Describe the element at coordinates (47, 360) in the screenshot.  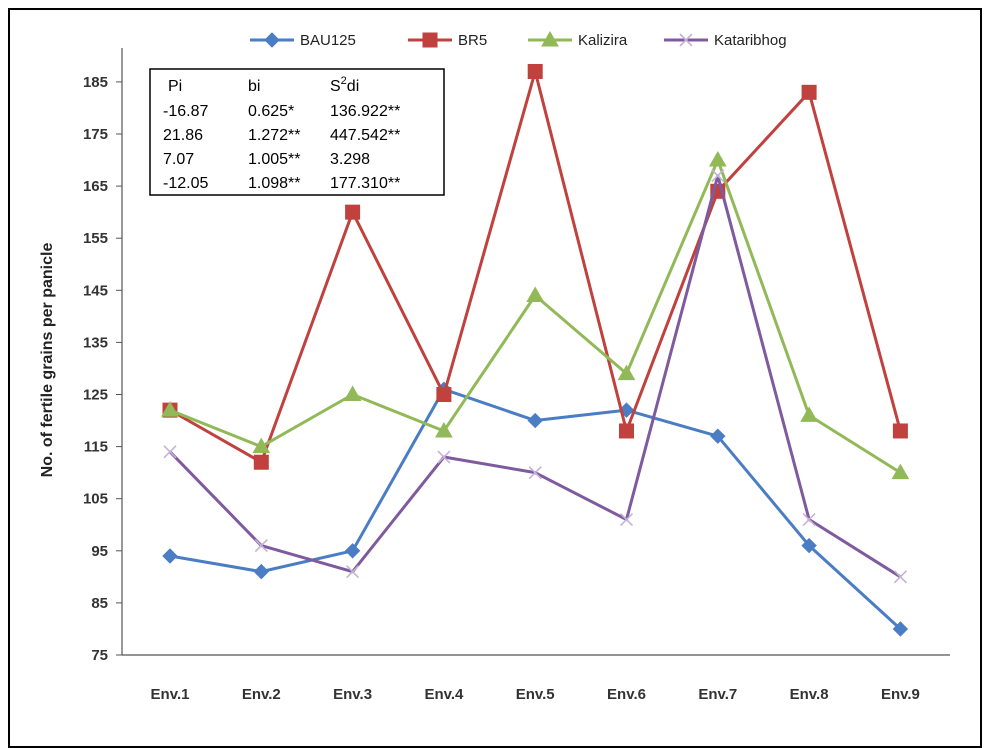
I see `y-axis-label: No. of fertile grains per panicle` at that location.